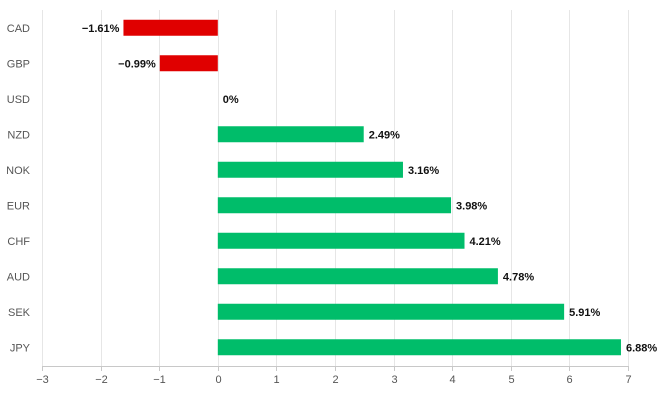 Image resolution: width=663 pixels, height=402 pixels. I want to click on value-label: 5.91%, so click(584, 313).